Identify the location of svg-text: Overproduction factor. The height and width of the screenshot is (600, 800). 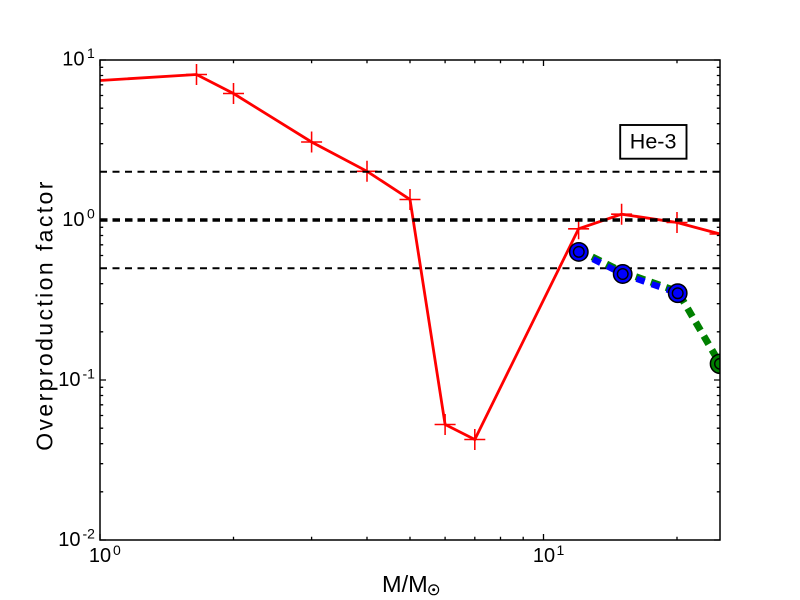
(45, 315).